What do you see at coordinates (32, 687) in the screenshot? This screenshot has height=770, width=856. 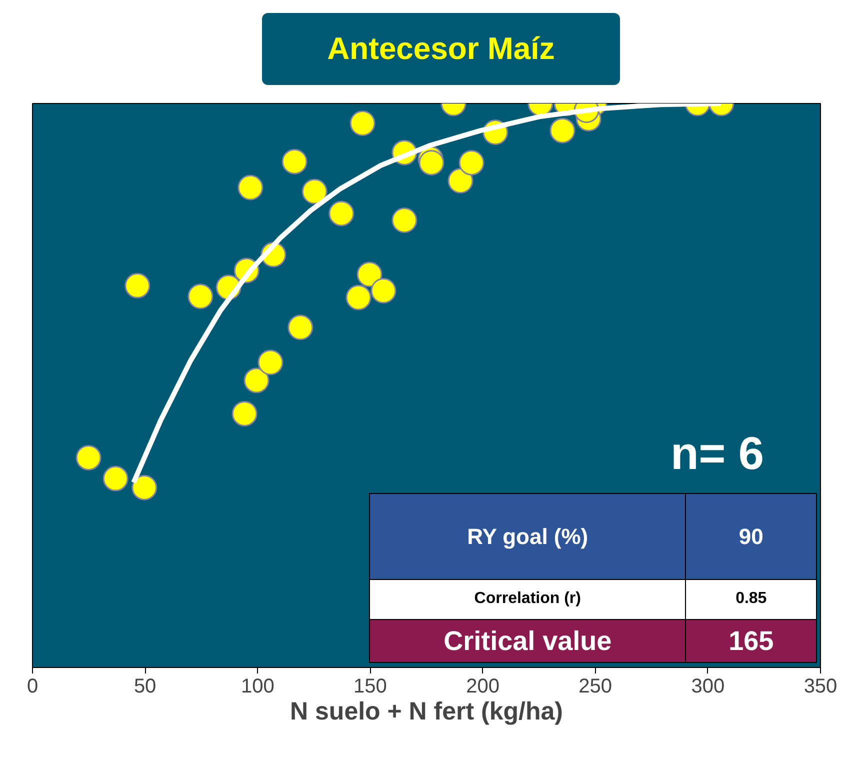 I see `x-tick-label: 0` at bounding box center [32, 687].